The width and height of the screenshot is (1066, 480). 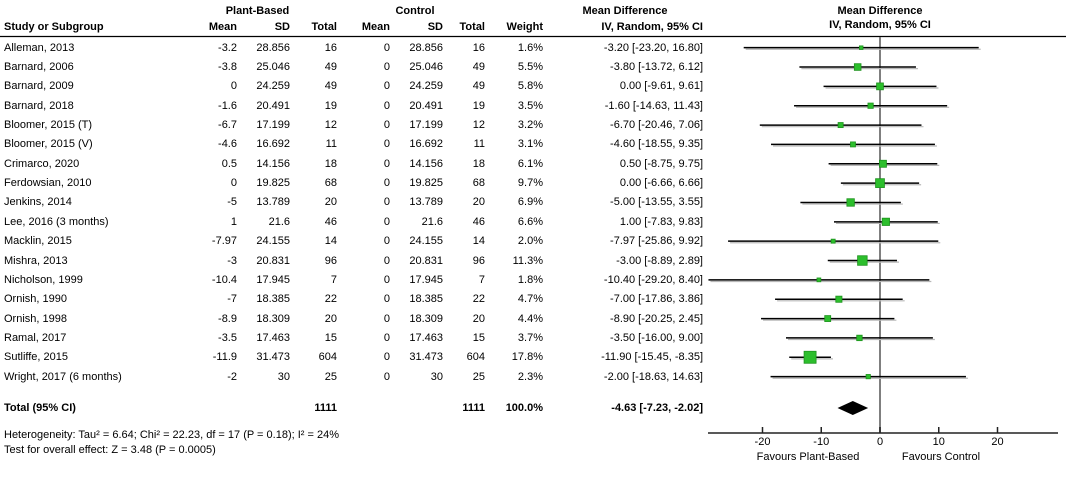 I want to click on weight: 9.7%, so click(x=530, y=183).